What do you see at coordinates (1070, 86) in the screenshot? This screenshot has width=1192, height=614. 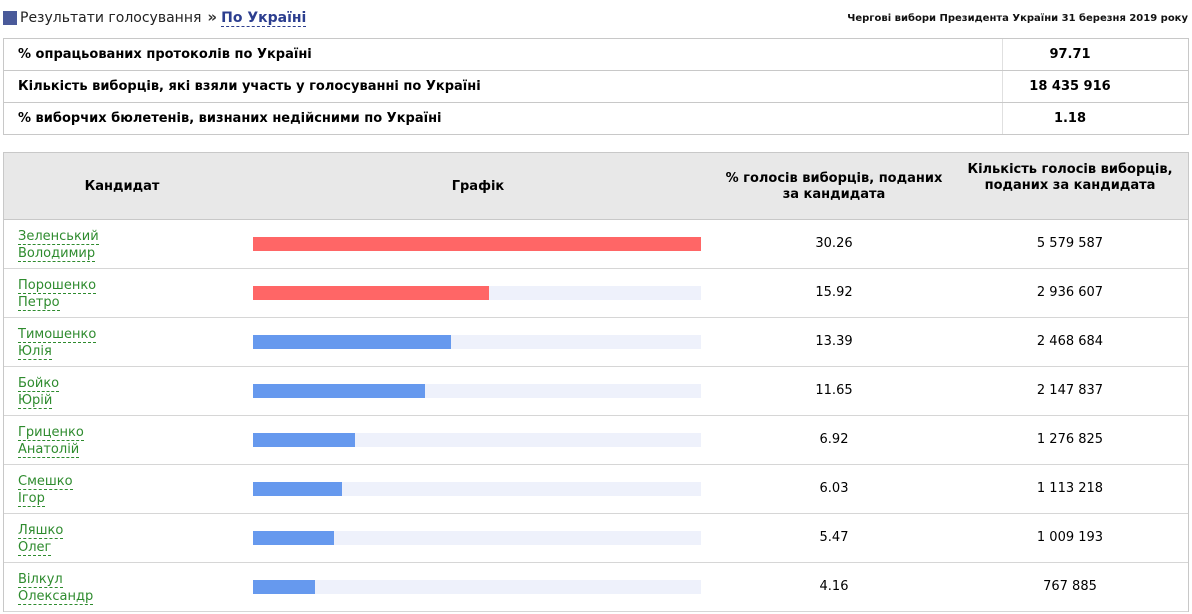 I see `summary-value: 18 435 916` at bounding box center [1070, 86].